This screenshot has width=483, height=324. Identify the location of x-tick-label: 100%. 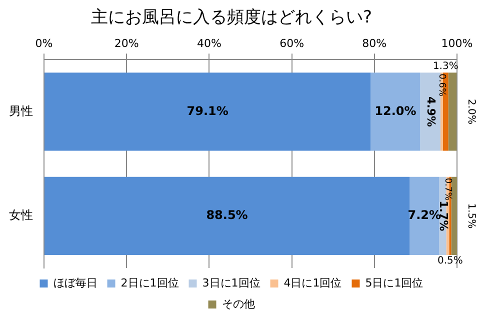
(457, 43).